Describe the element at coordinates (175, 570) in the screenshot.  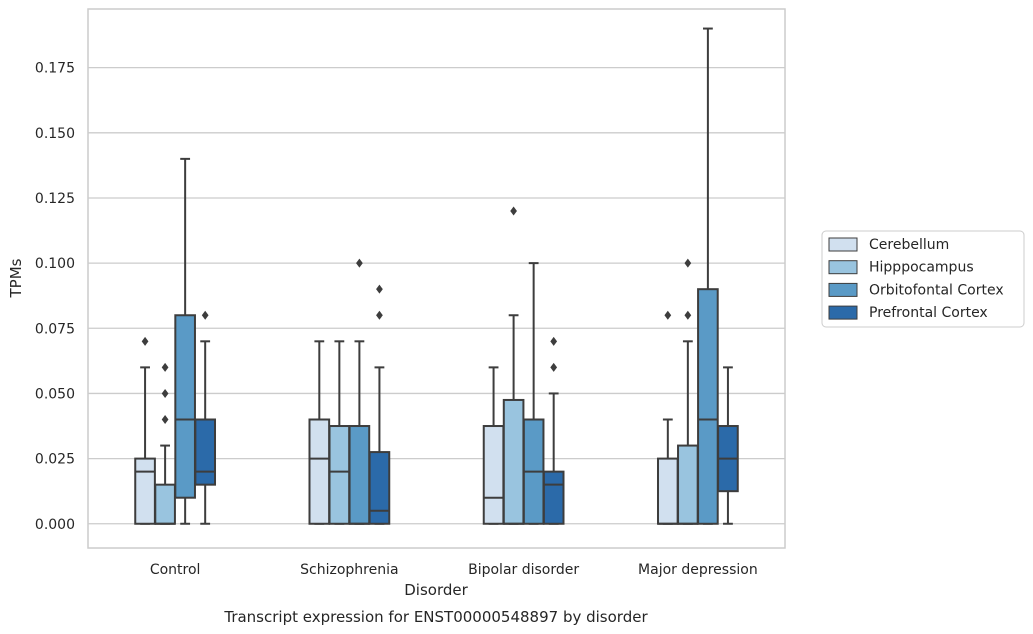
I see `x-tick-label: Control` at that location.